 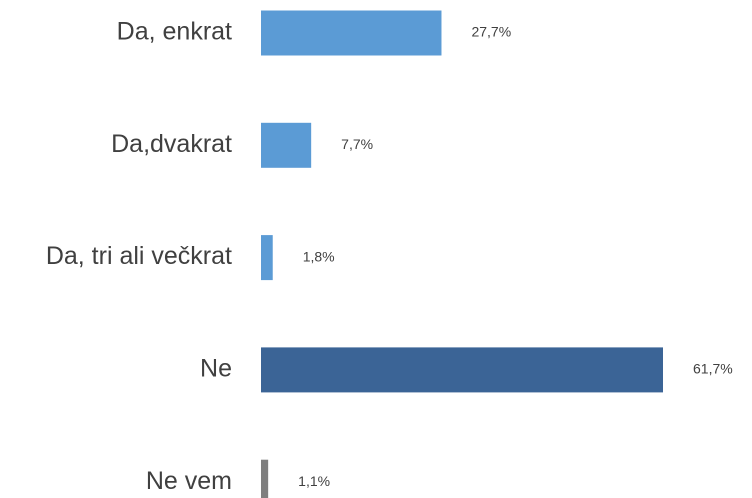 I want to click on value-label: 61,7%, so click(x=713, y=369).